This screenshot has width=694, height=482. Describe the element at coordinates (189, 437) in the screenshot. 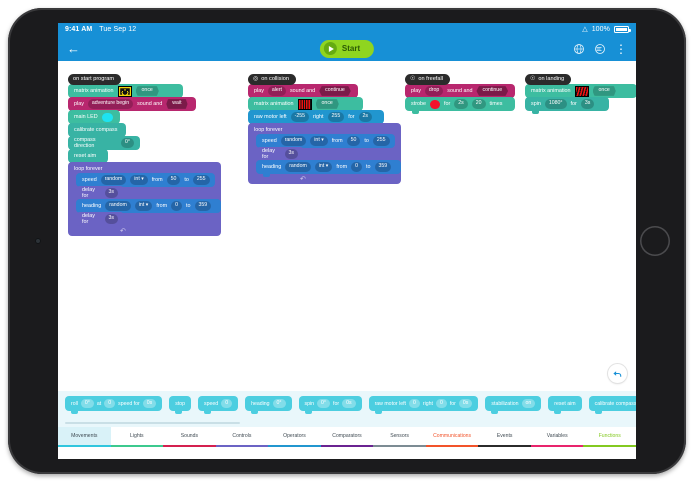

I see `tab-sounds: Sounds` at that location.